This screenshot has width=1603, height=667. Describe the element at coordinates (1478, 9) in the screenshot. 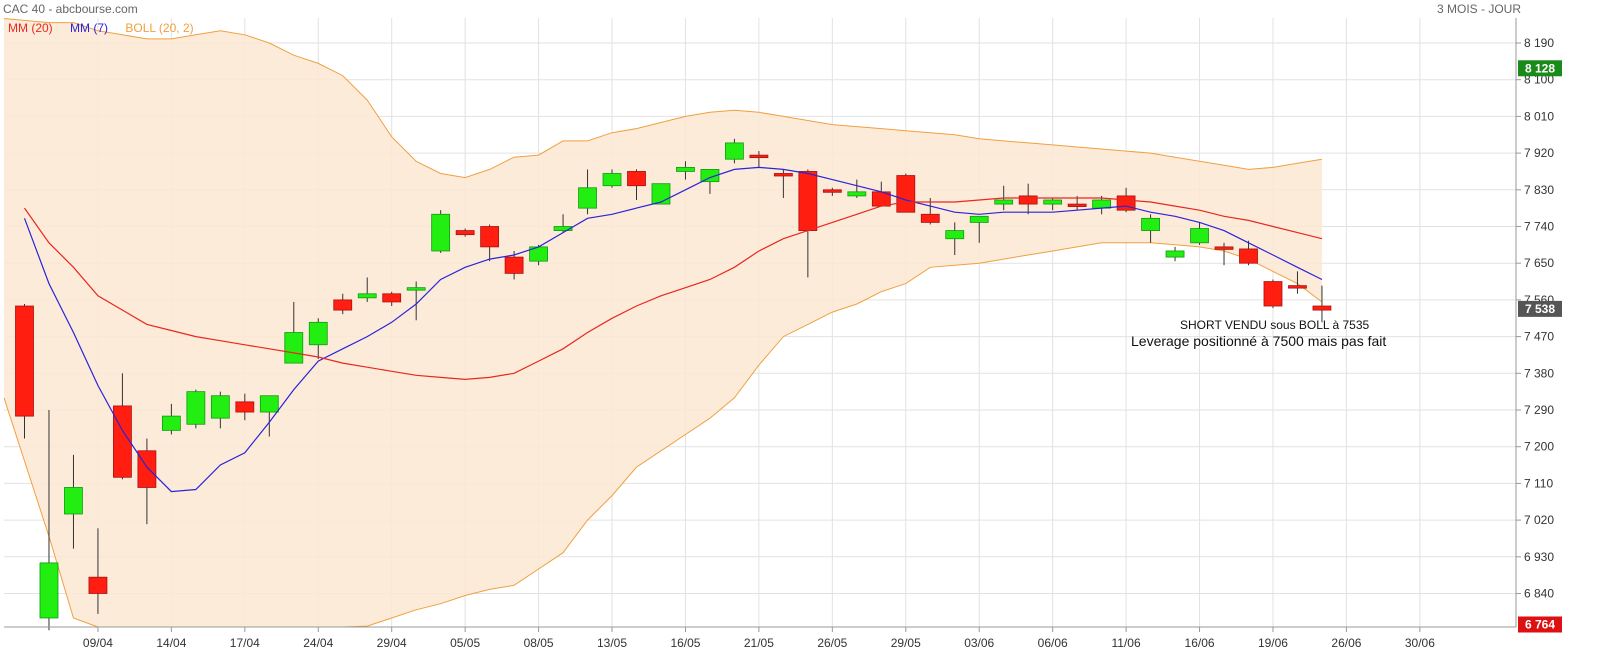

I see `period-label: 3 MOIS - JOUR` at that location.